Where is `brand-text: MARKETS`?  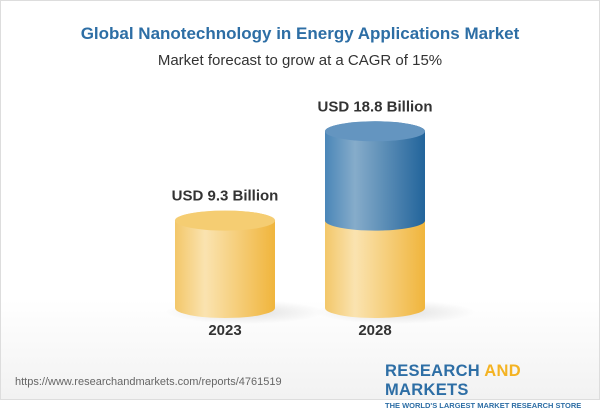 brand-text: MARKETS is located at coordinates (427, 390).